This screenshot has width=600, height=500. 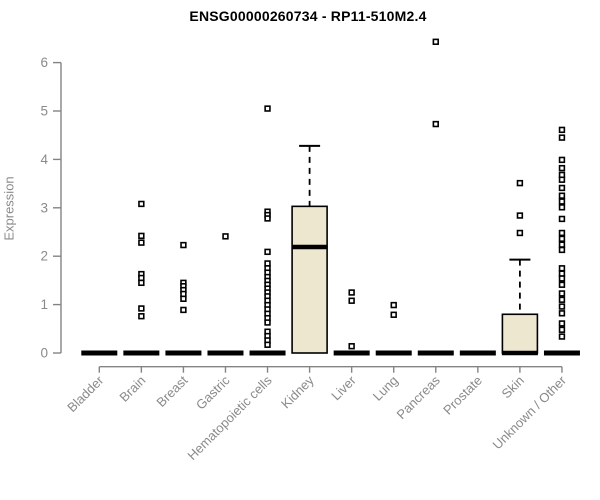 I want to click on y-tick-label: 5, so click(x=44, y=111).